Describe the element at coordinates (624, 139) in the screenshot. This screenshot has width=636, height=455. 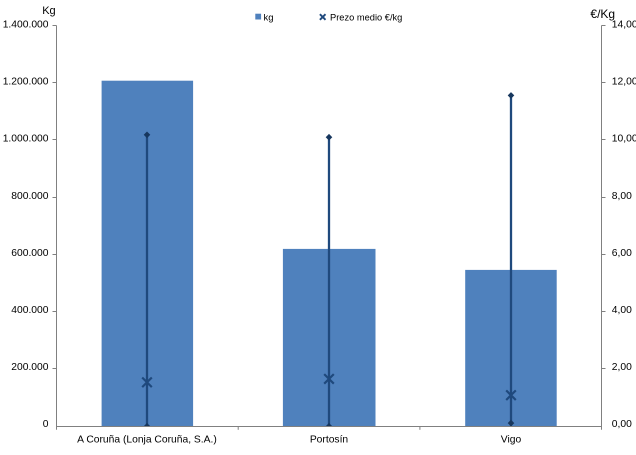
I see `svg-text: 10,00` at that location.